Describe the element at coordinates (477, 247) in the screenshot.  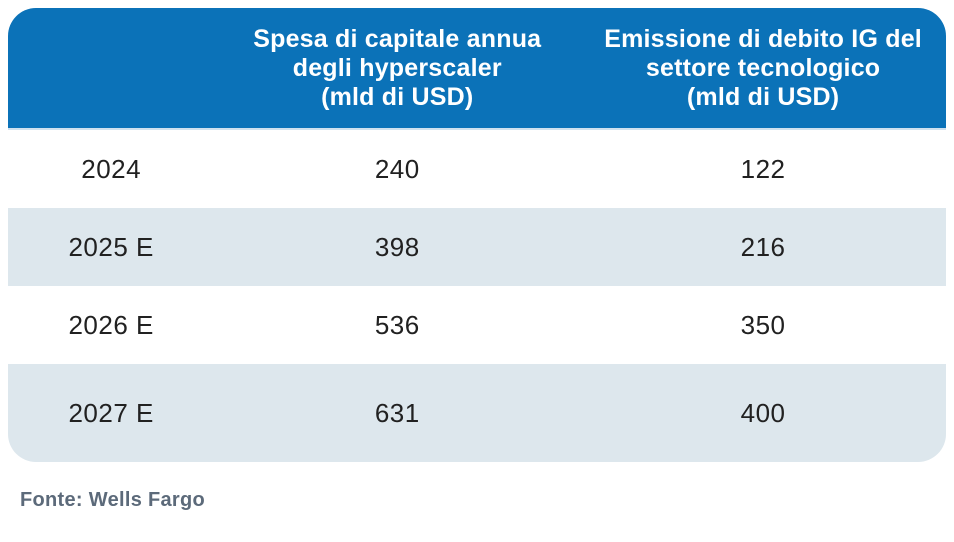
I see `table-row: 2025 E 398 216` at that location.